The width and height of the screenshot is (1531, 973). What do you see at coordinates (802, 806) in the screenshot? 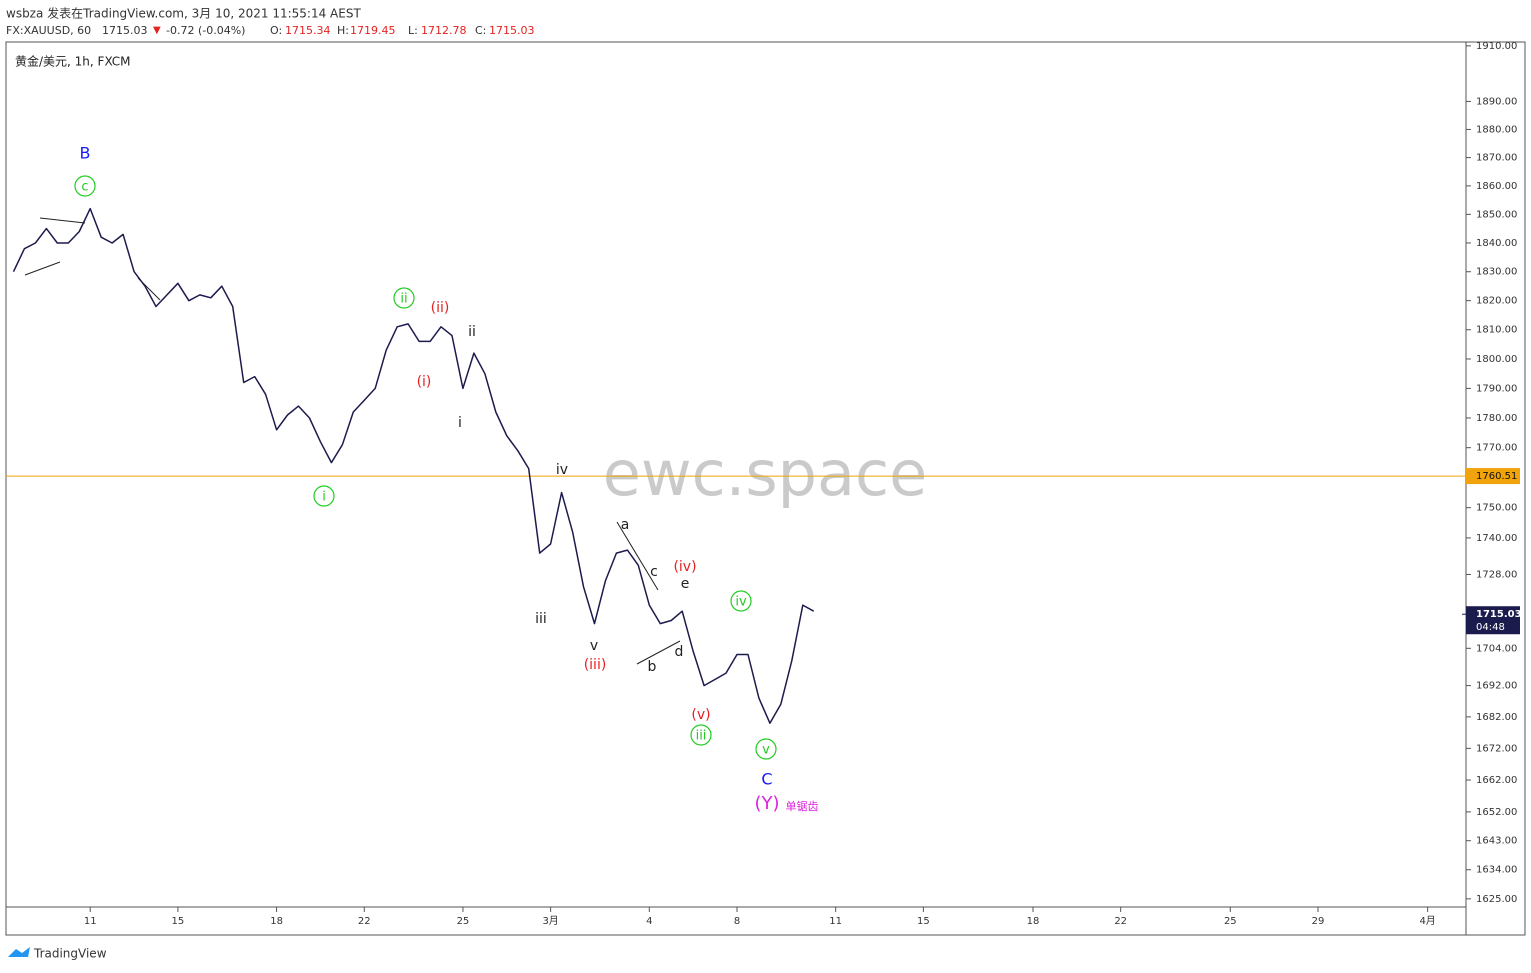
I see `wave-label: 单锯齿` at bounding box center [802, 806].